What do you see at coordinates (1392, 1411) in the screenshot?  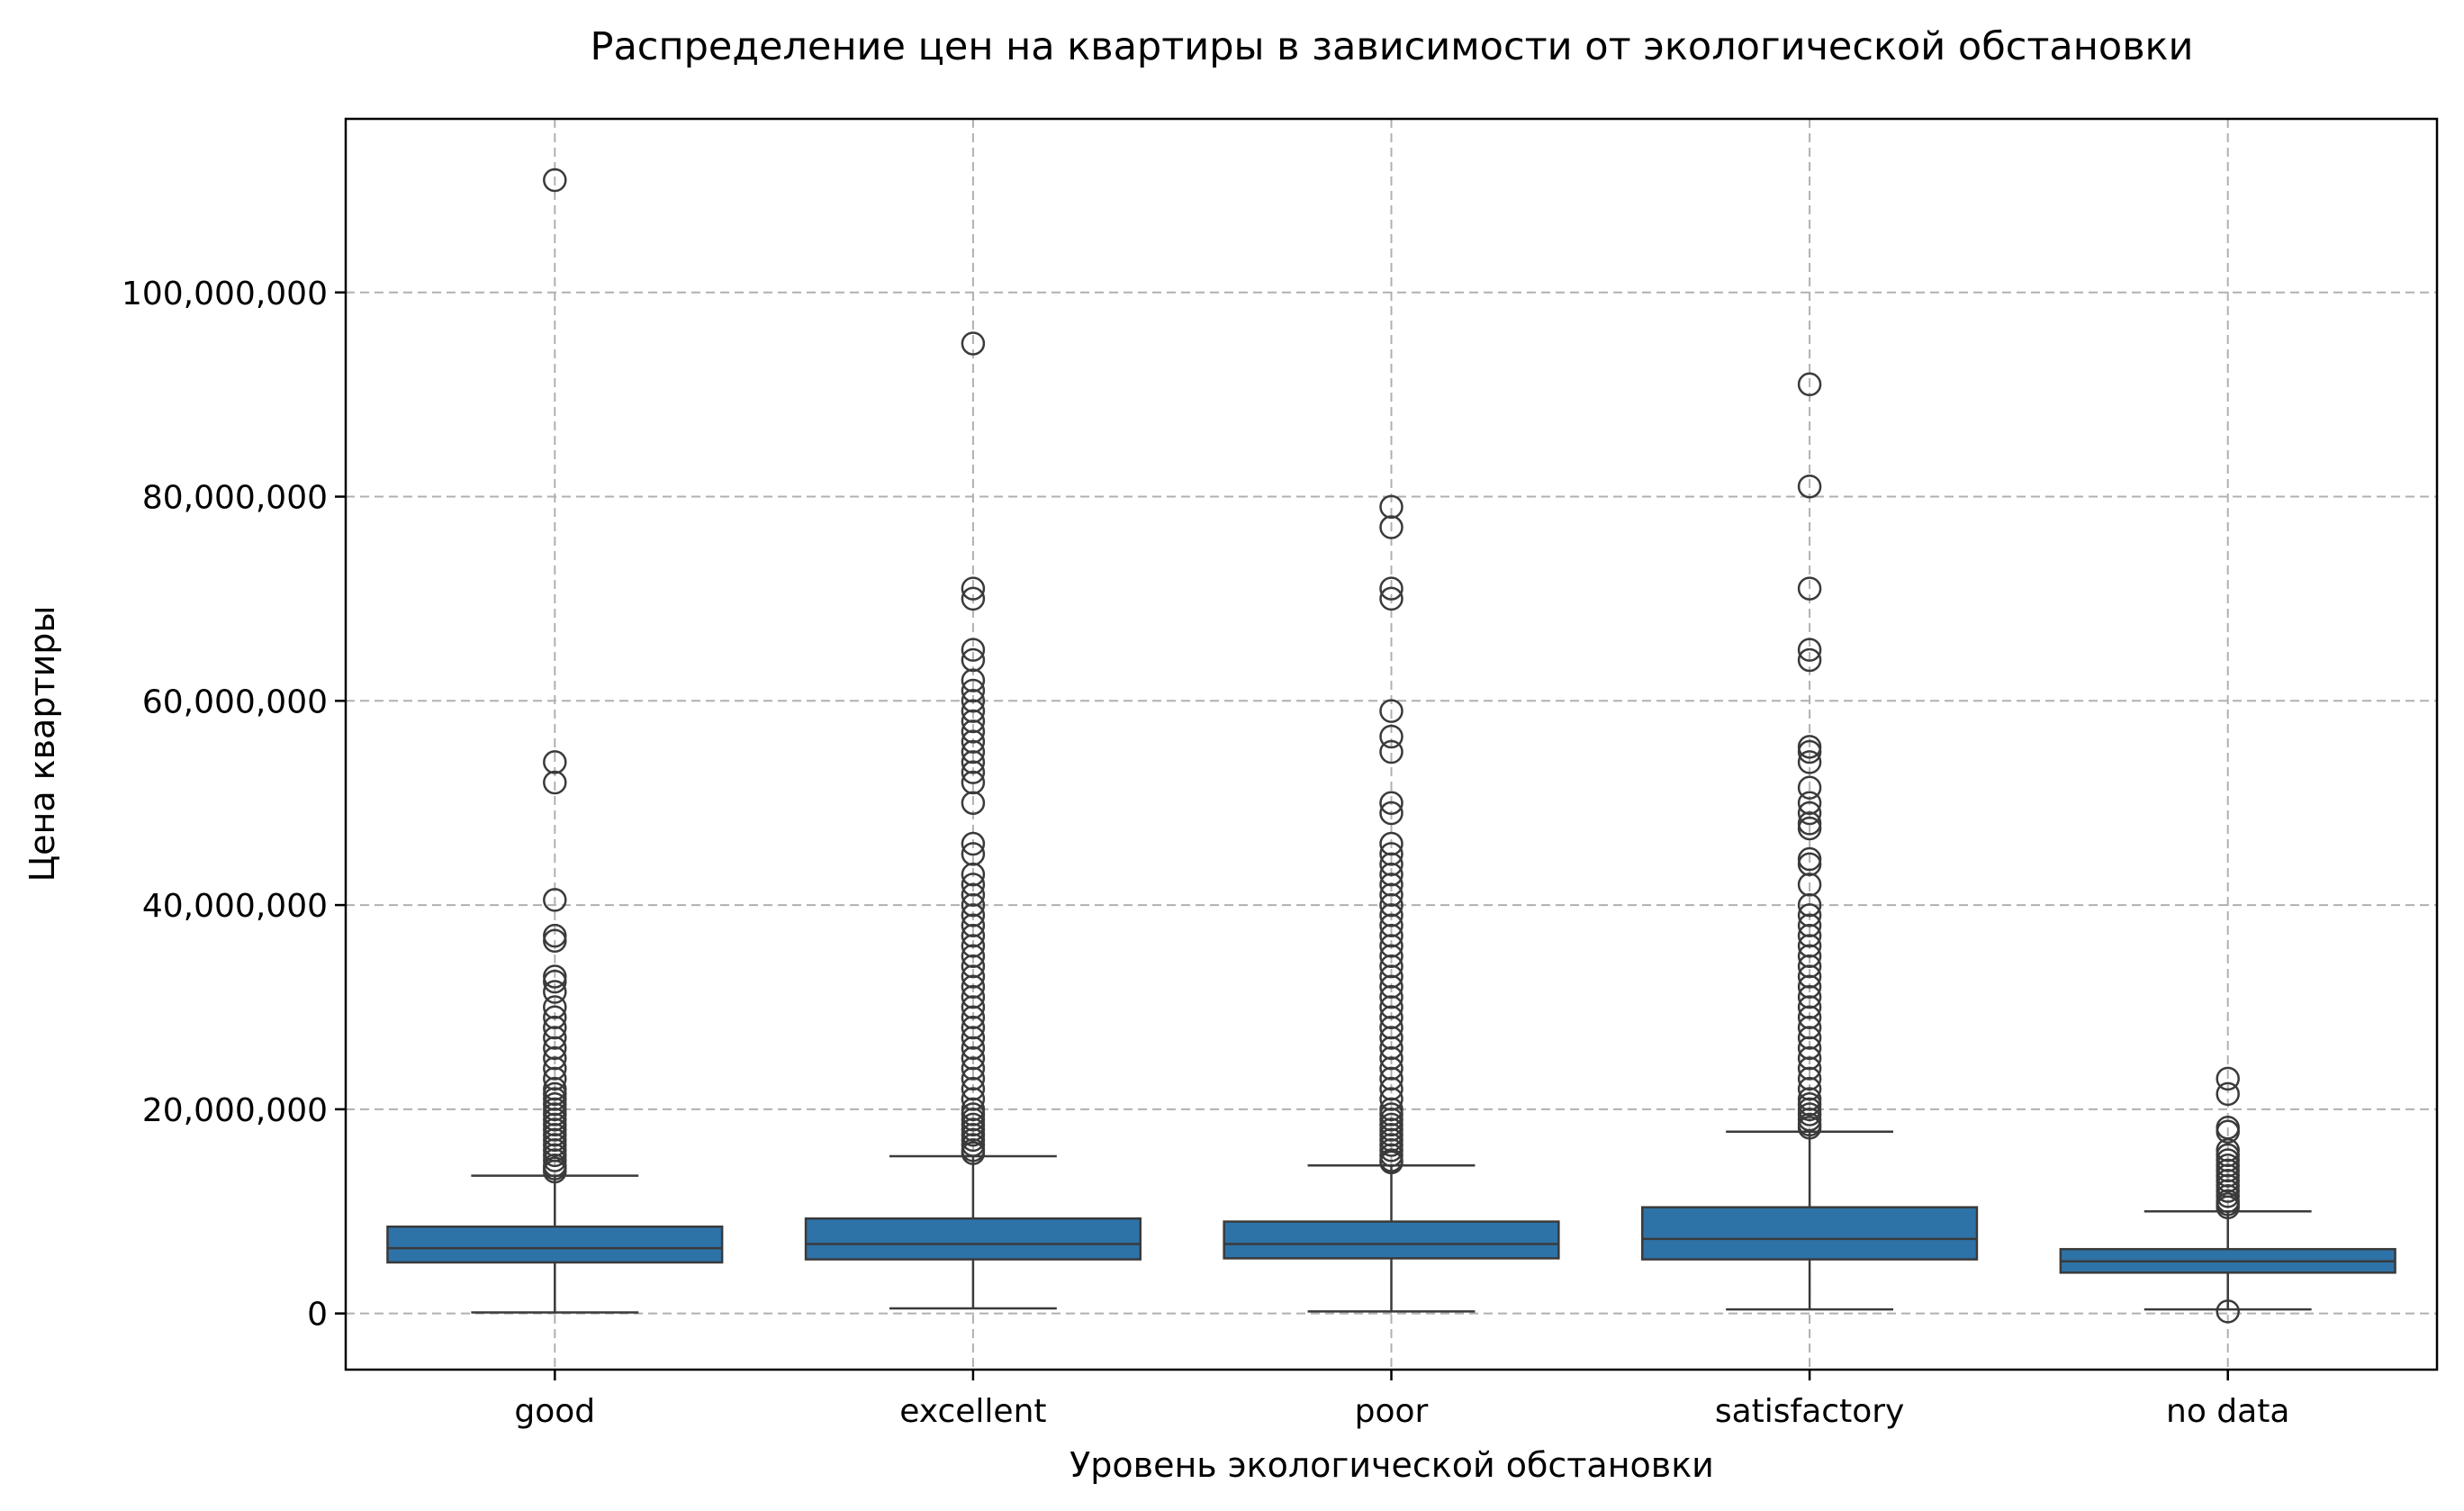 I see `x-tick-label: poor` at bounding box center [1392, 1411].